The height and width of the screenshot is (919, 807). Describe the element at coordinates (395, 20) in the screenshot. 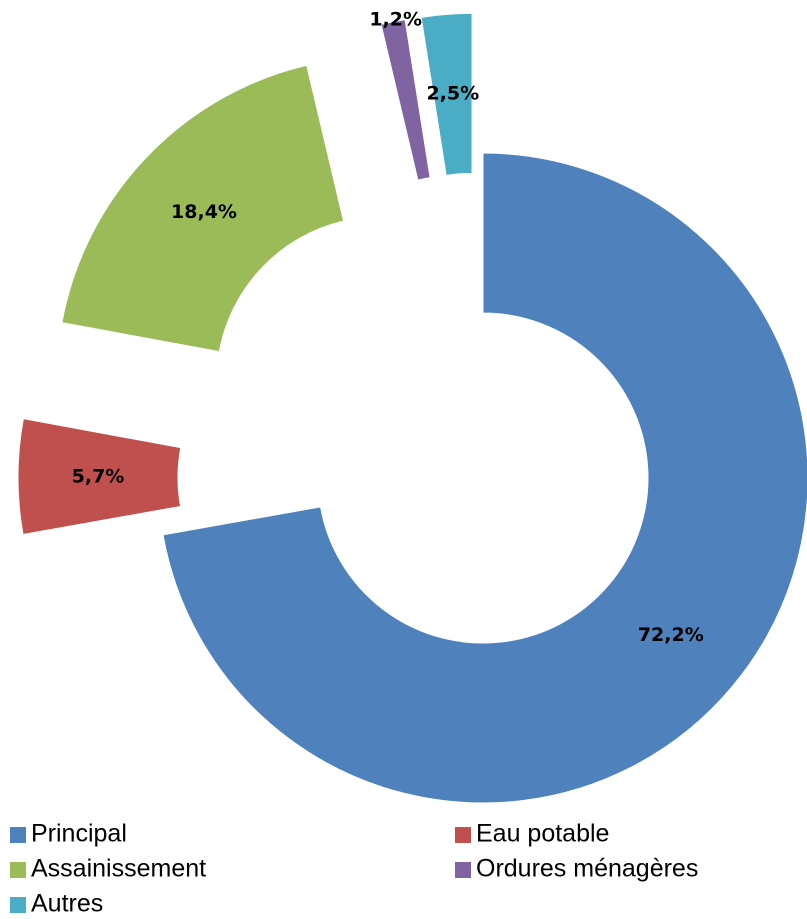

I see `data-label: 1,2%` at that location.